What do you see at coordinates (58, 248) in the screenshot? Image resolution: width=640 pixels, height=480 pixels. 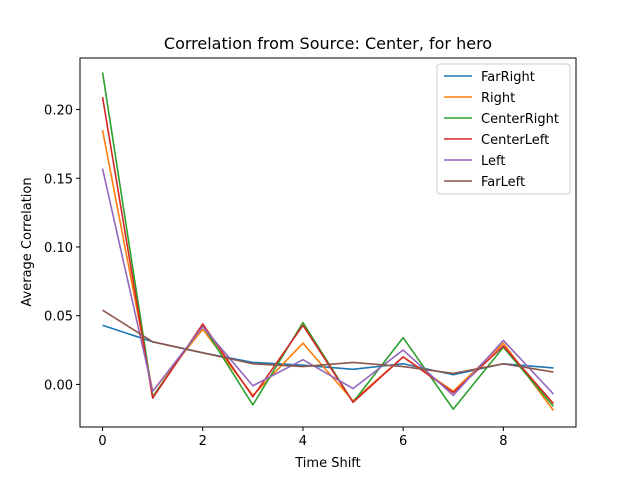 I see `y-tick-label: 0.10` at bounding box center [58, 248].